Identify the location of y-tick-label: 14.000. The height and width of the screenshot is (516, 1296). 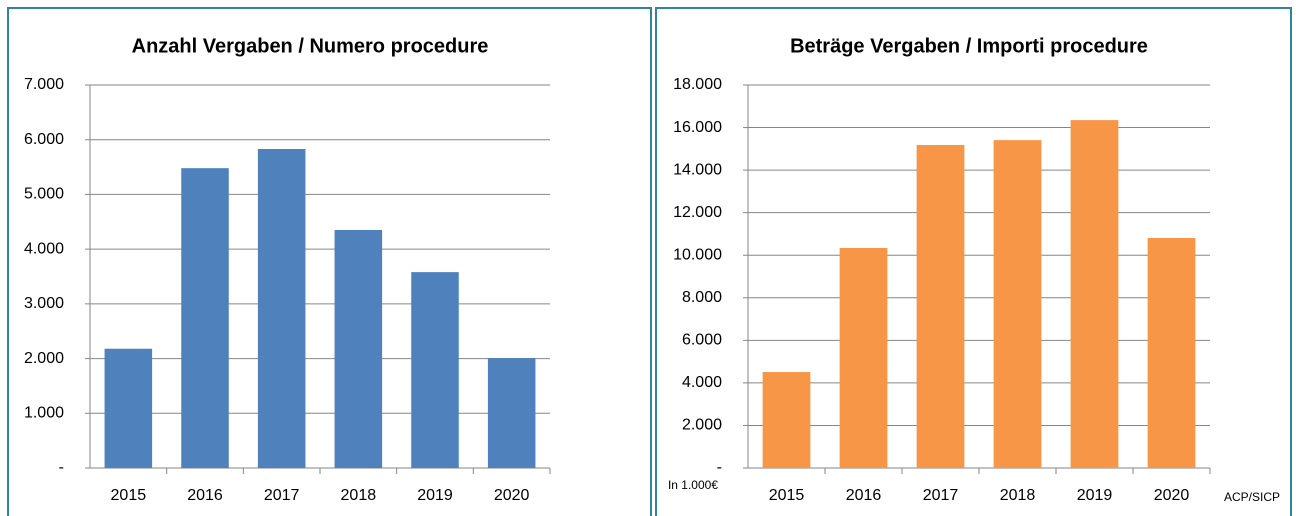
(697, 169).